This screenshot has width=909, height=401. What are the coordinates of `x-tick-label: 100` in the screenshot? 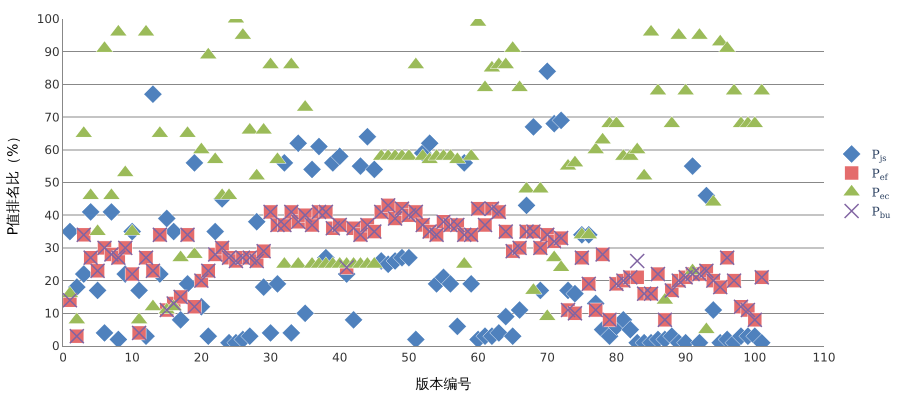 It's located at (754, 357).